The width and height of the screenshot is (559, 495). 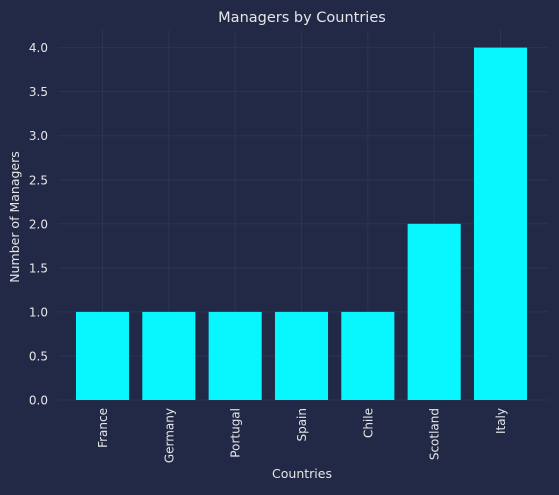 What do you see at coordinates (103, 428) in the screenshot?
I see `x-tick-label: France` at bounding box center [103, 428].